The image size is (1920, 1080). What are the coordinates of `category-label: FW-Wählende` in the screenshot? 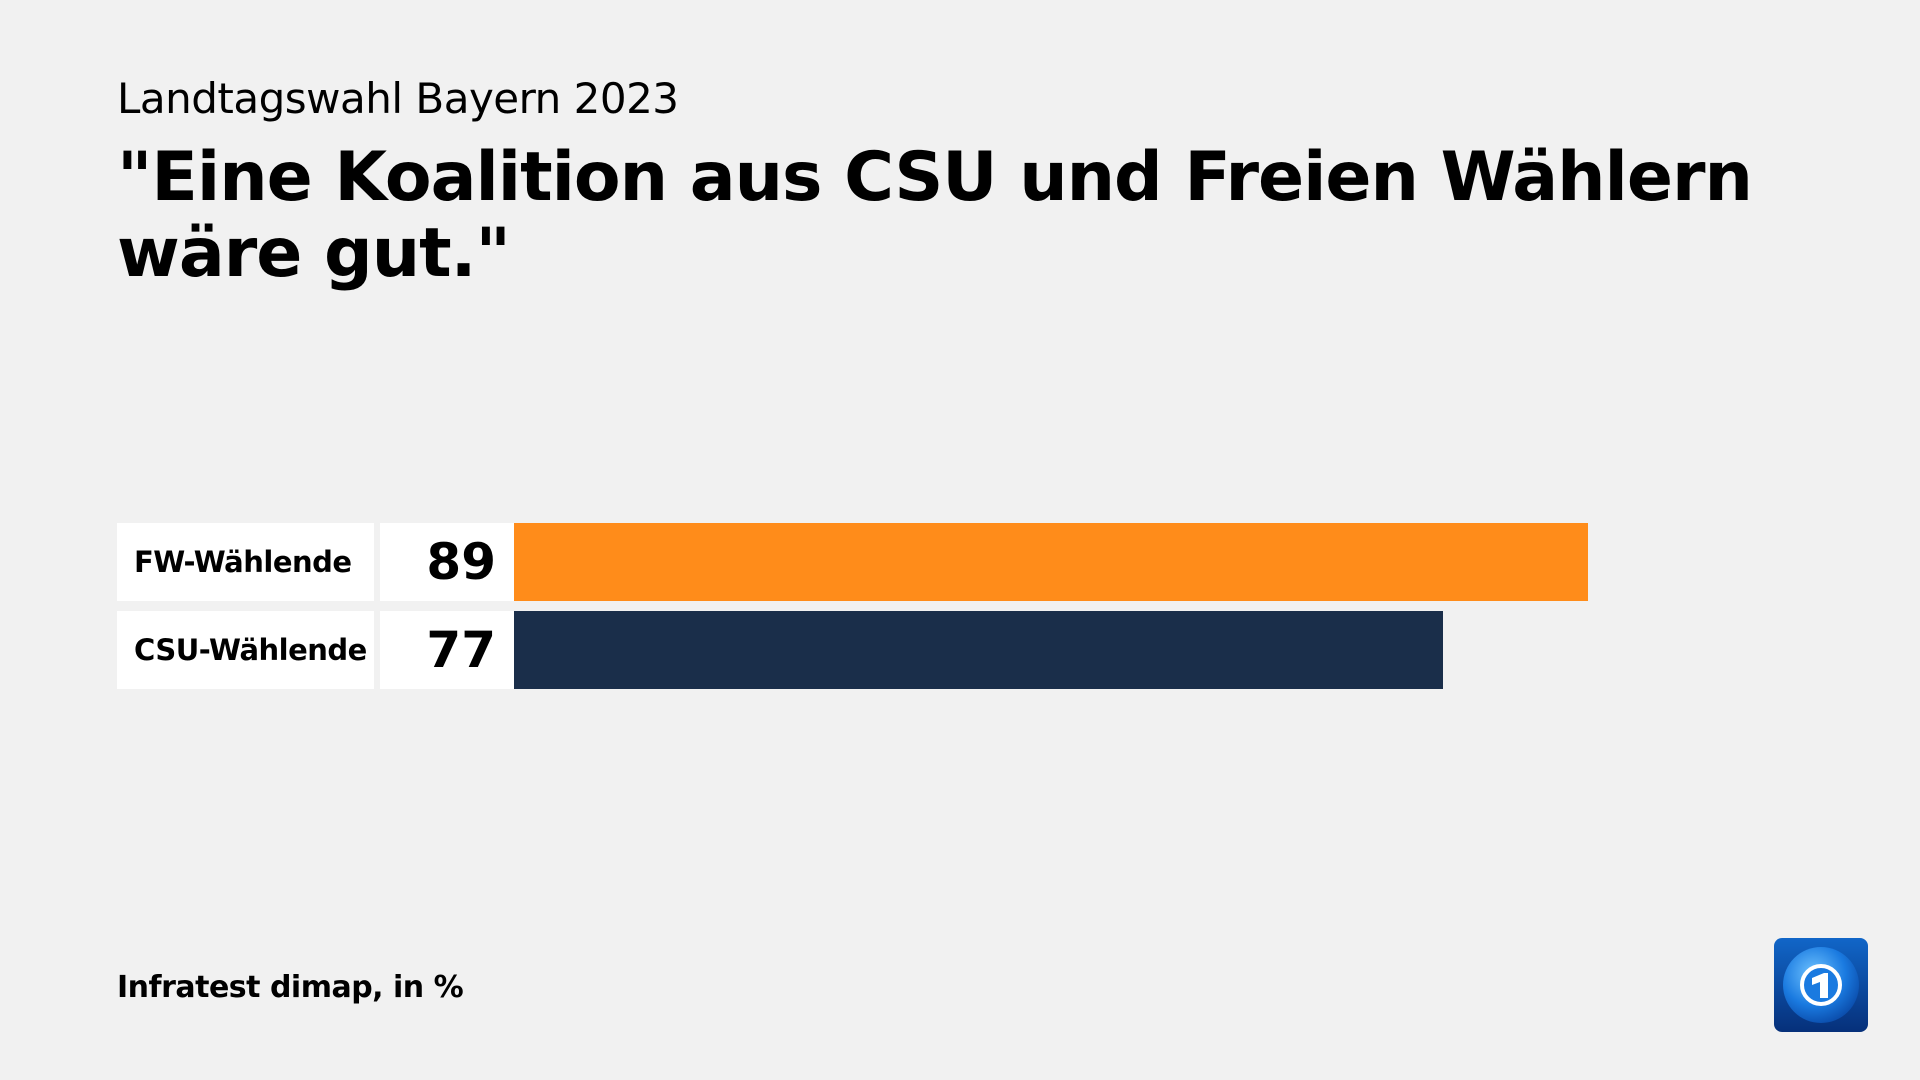 It's located at (245, 562).